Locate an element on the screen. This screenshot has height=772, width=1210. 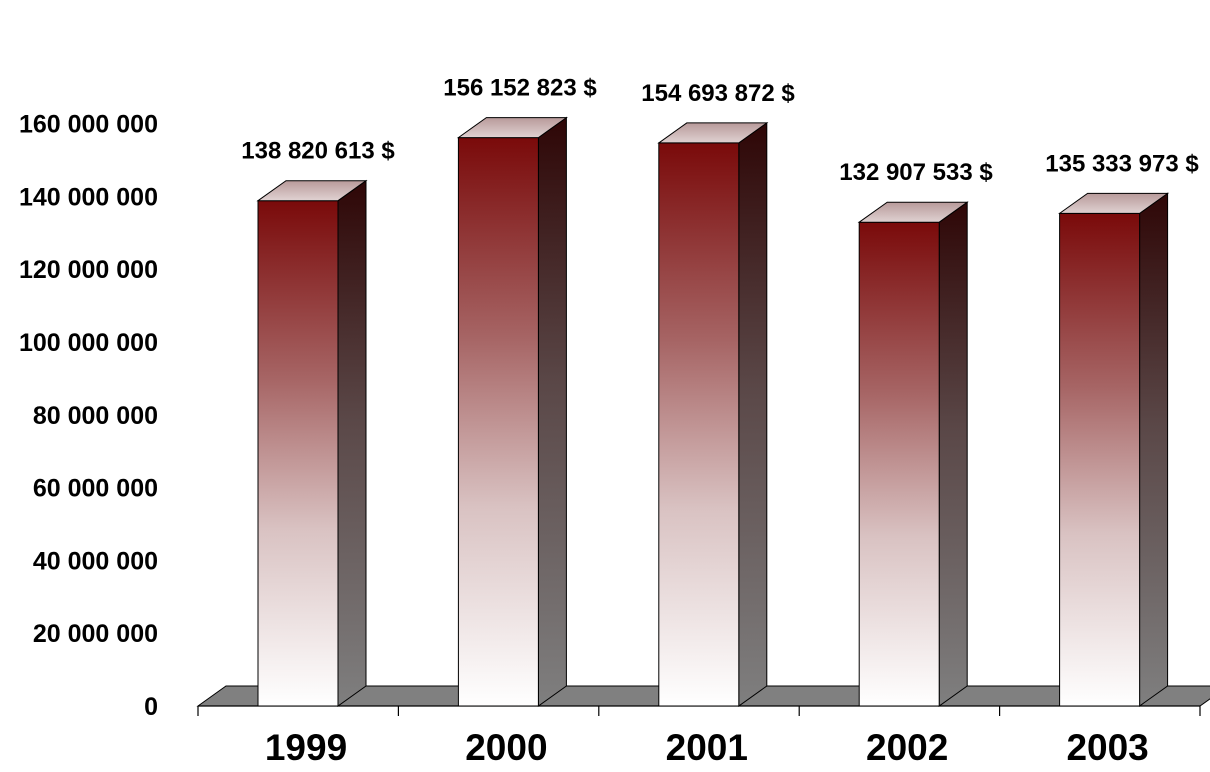
data-label: 156 152 823 $ is located at coordinates (520, 88).